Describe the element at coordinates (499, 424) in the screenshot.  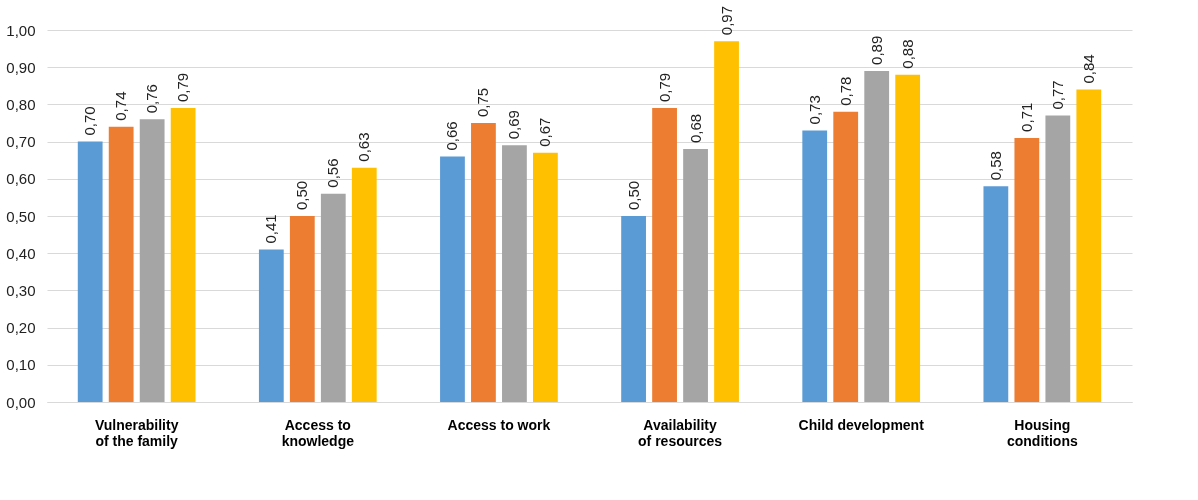
I see `x-tick-label: Access to work` at that location.